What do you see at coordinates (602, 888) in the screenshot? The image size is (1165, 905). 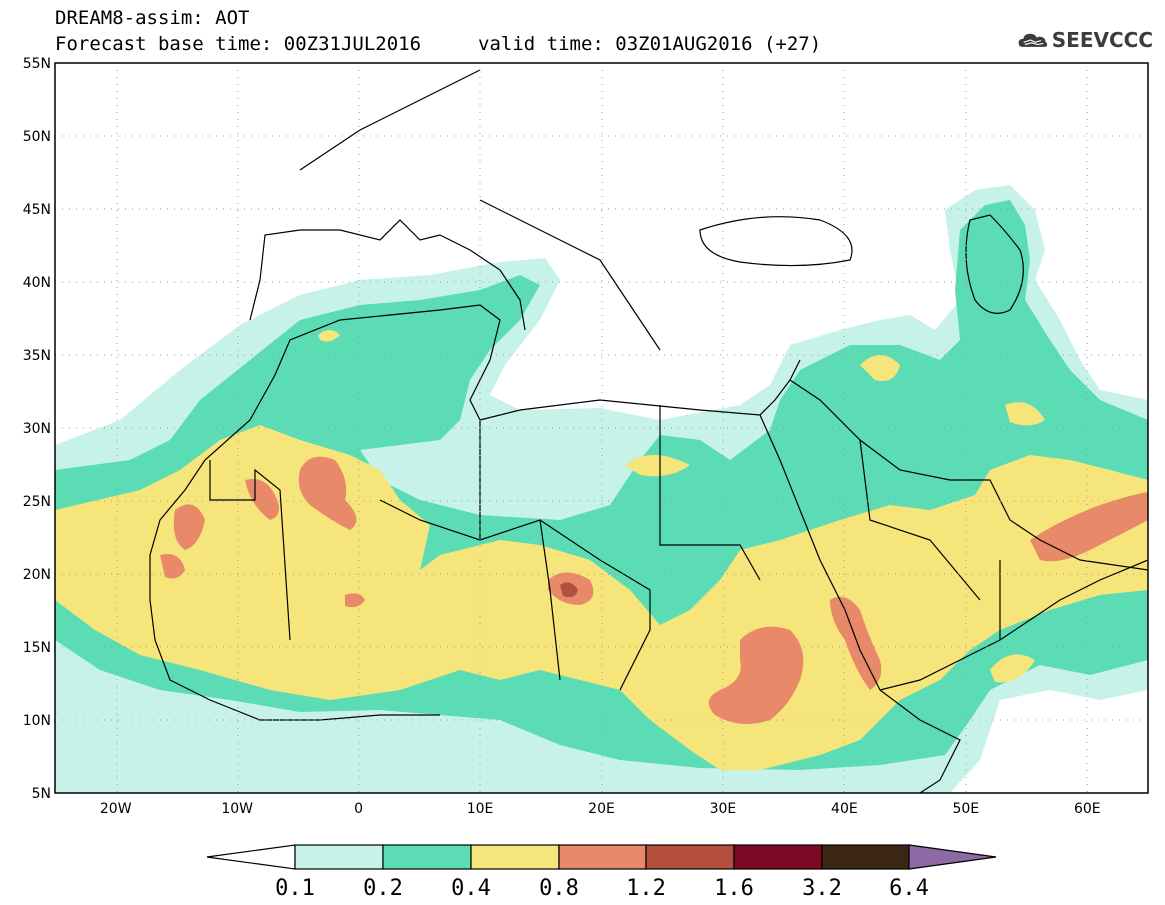 I see `colorbar-labels: 0.1 0.2 0.4 0.8 1.2 1.6 3.2 6.4` at bounding box center [602, 888].